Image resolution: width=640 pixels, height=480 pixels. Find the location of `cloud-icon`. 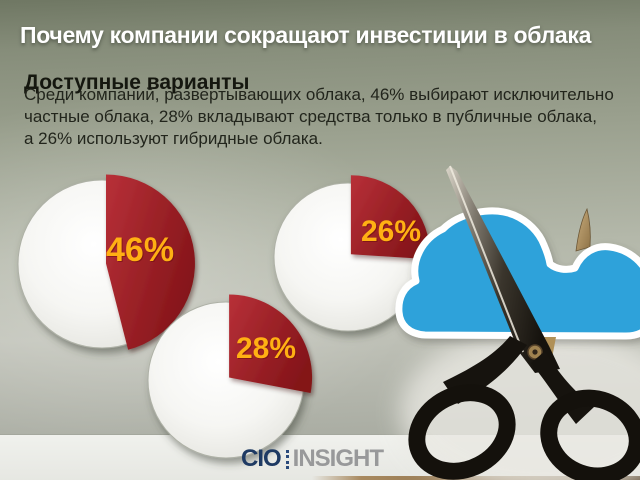

cloud-icon is located at coordinates (517, 273).